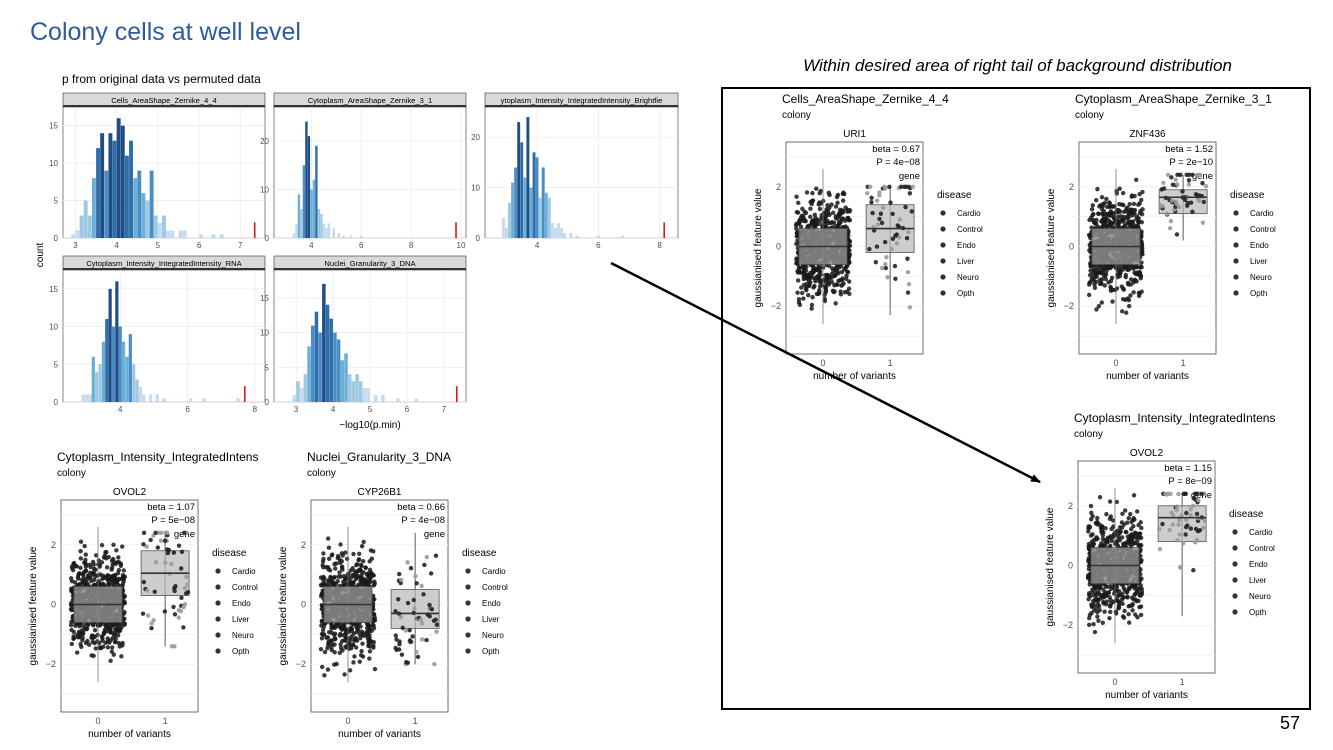 The image size is (1333, 750). Describe the element at coordinates (370, 269) in the screenshot. I see `facet-strip-rule` at that location.